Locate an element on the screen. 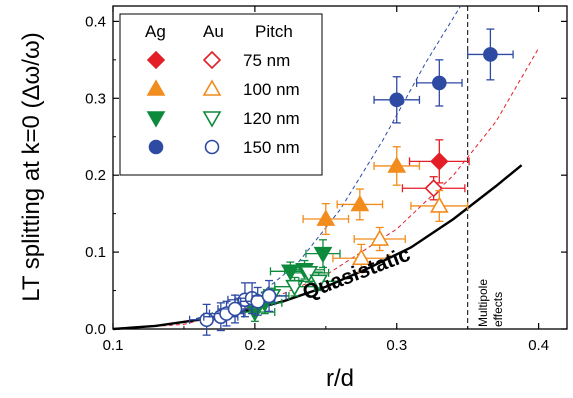 The image size is (573, 398). legend-rows: 75 nm 100 nm 120 nm 150 nm is located at coordinates (223, 103).